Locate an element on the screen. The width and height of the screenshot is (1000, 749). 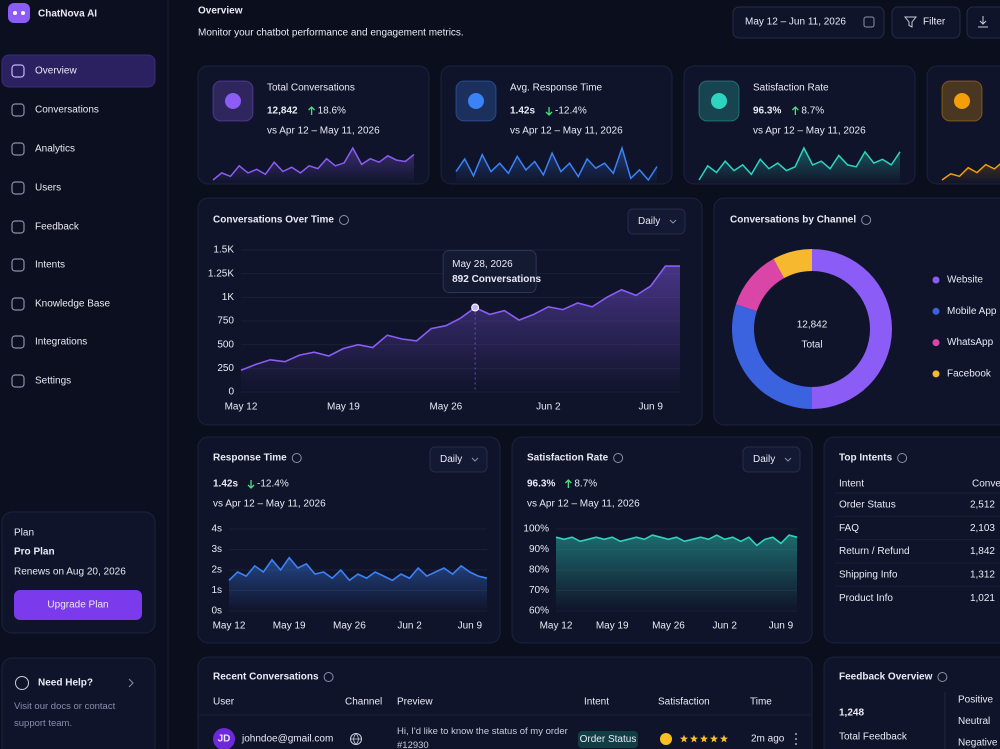
intent-count: 1,021 is located at coordinates (982, 598).